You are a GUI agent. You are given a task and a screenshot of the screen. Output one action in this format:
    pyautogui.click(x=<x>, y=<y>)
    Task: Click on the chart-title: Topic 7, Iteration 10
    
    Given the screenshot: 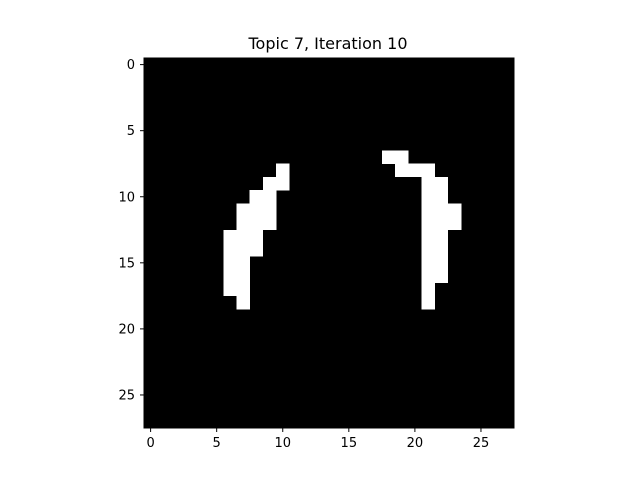 What is the action you would take?
    pyautogui.click(x=328, y=43)
    